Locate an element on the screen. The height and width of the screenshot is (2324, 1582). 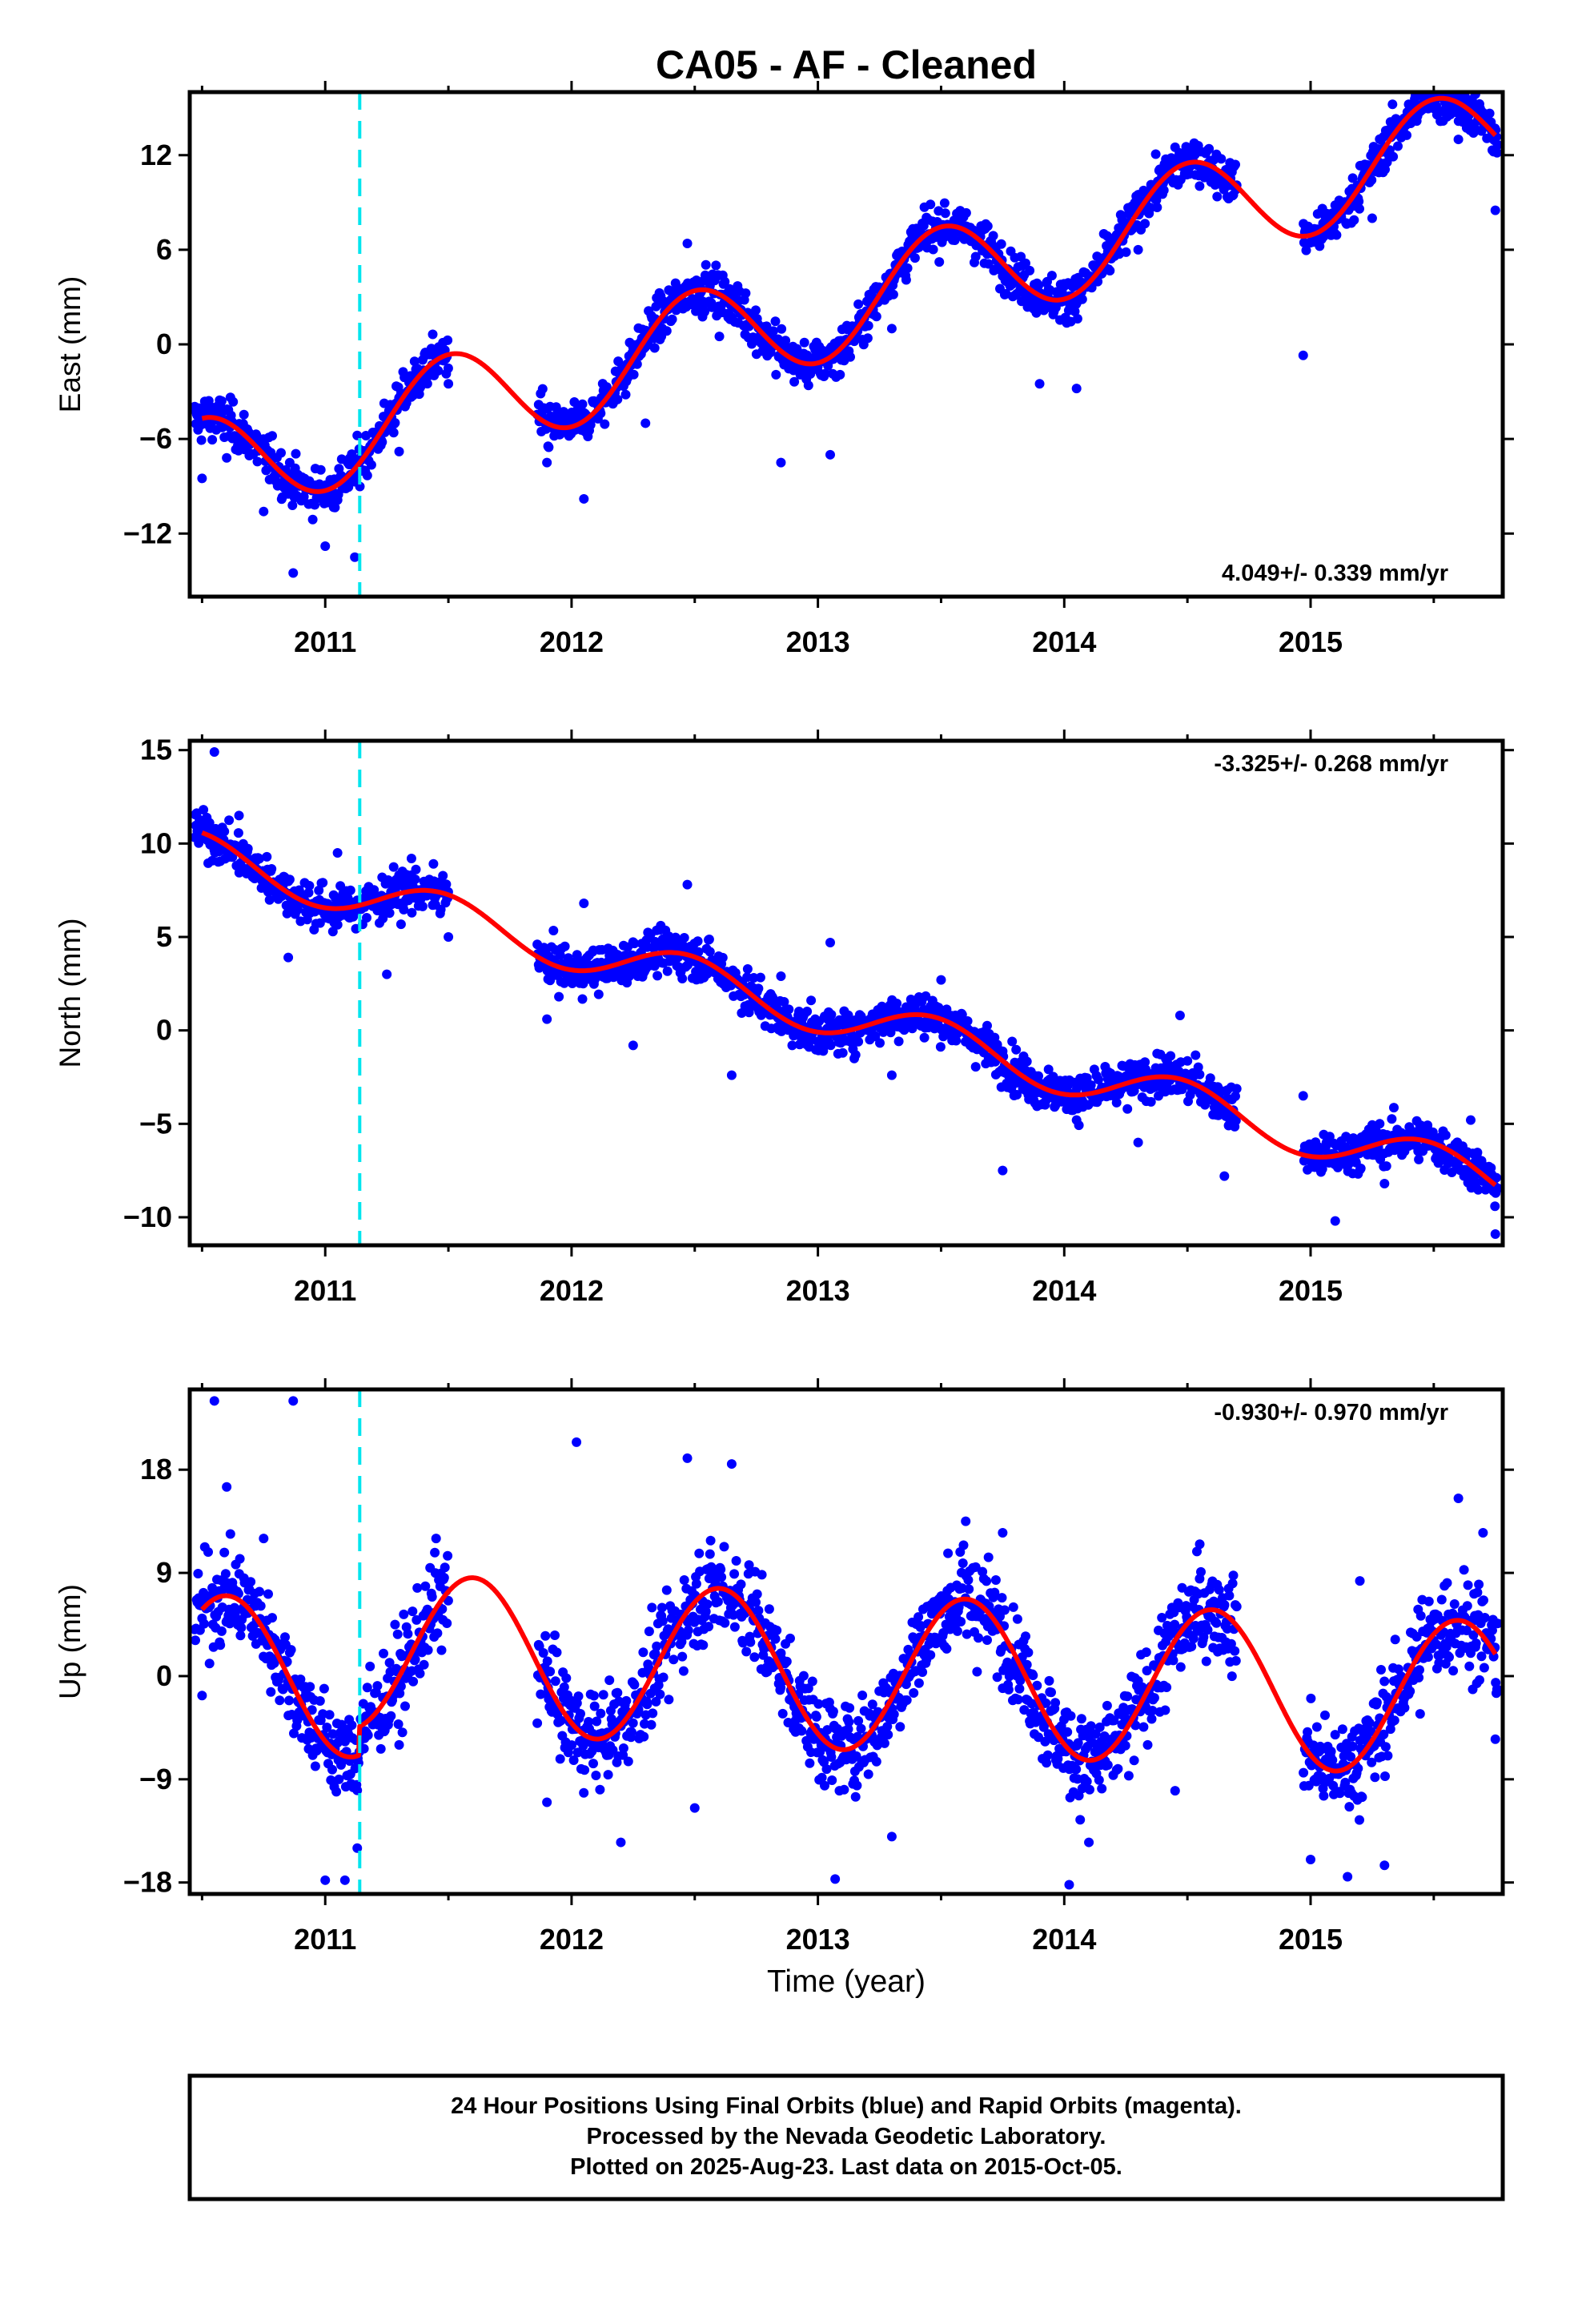
east-y-tick-label: 0 is located at coordinates (164, 344).